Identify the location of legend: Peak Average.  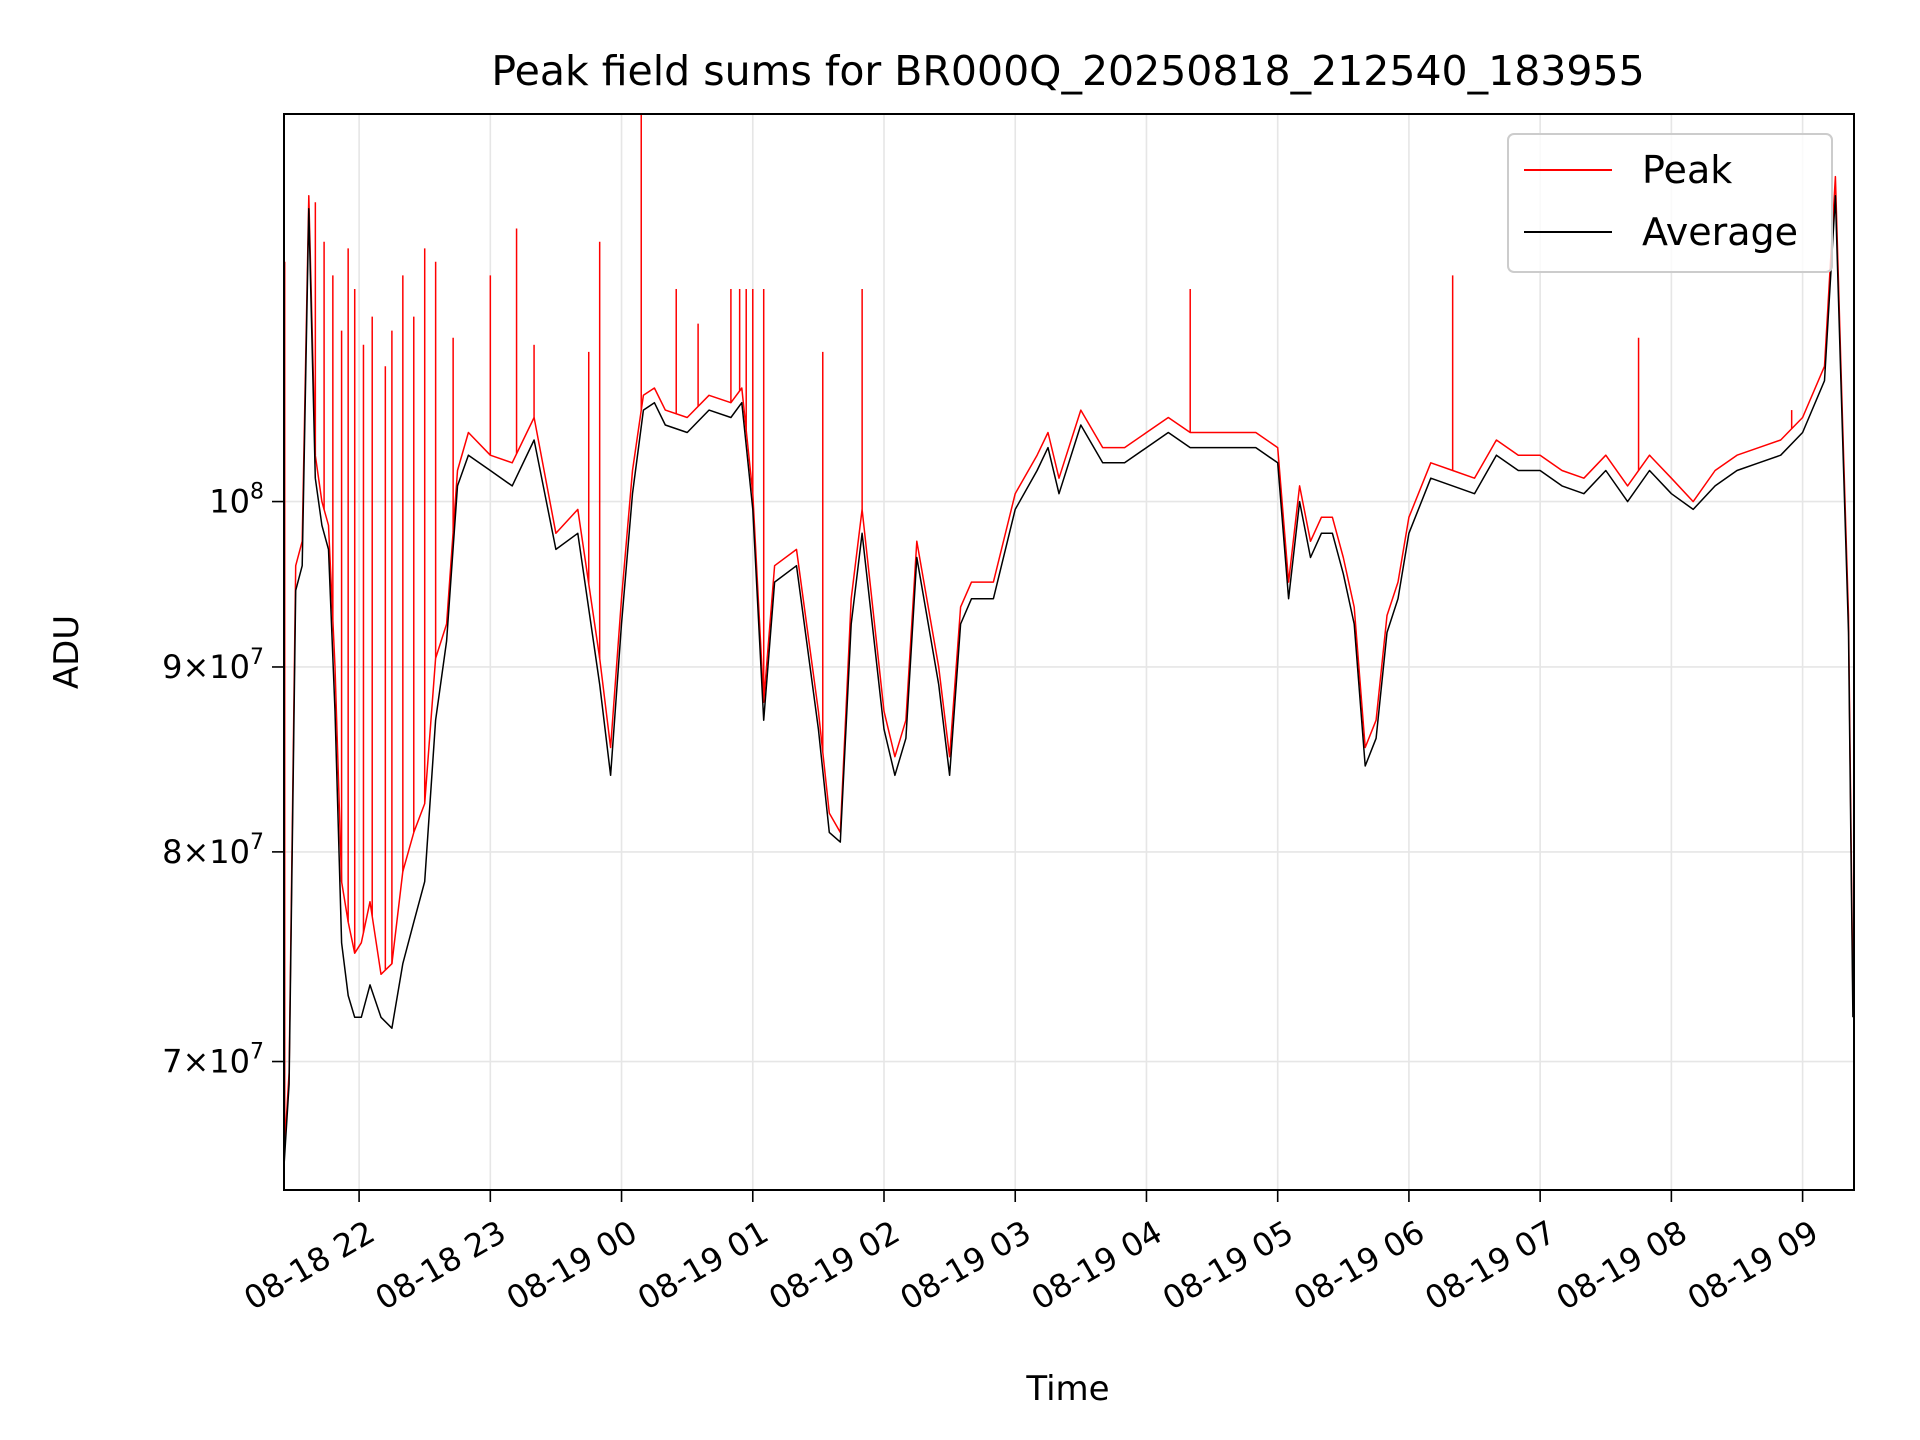
(1670, 203).